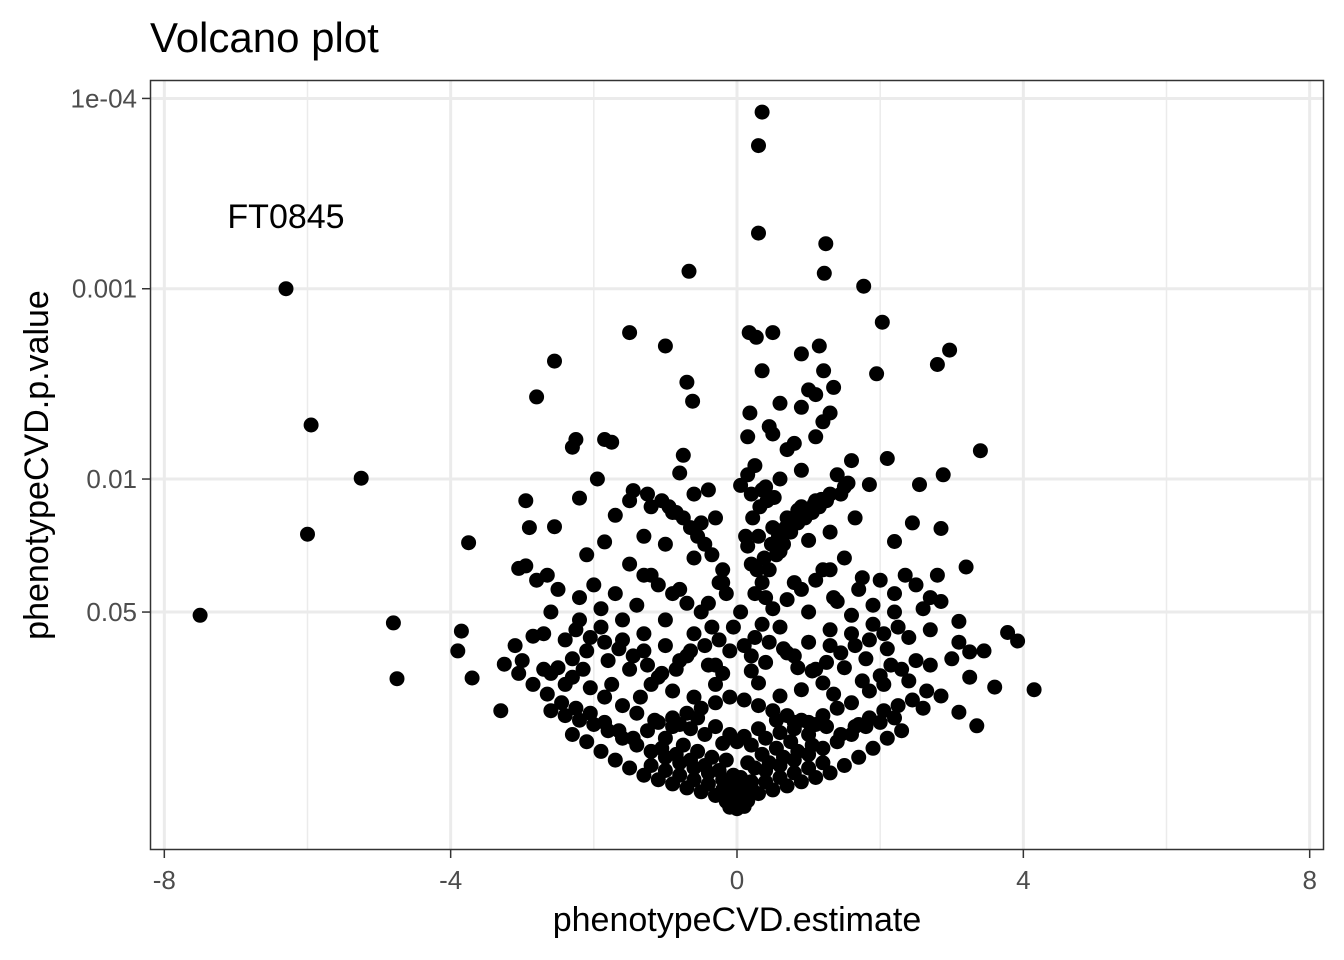  What do you see at coordinates (450, 880) in the screenshot?
I see `x-tick-label: -4` at bounding box center [450, 880].